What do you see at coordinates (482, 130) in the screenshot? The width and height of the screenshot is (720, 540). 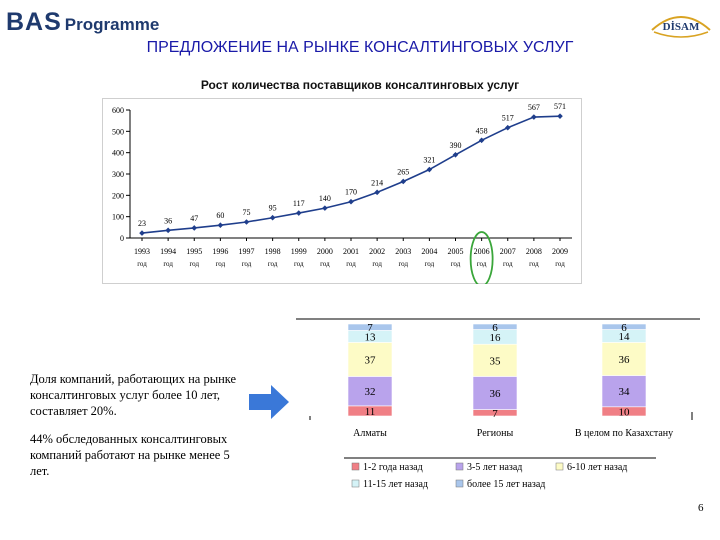 I see `data-label: 458` at bounding box center [482, 130].